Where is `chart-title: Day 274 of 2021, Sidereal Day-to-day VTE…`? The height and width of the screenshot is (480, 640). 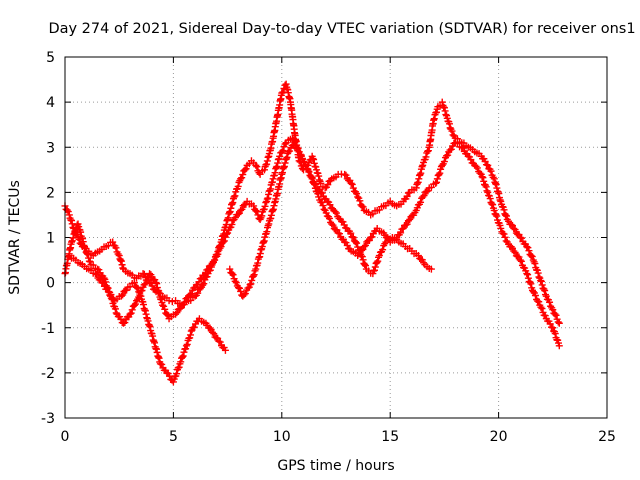
chart-title: Day 274 of 2021, Sidereal Day-to-day VTE… is located at coordinates (341, 29).